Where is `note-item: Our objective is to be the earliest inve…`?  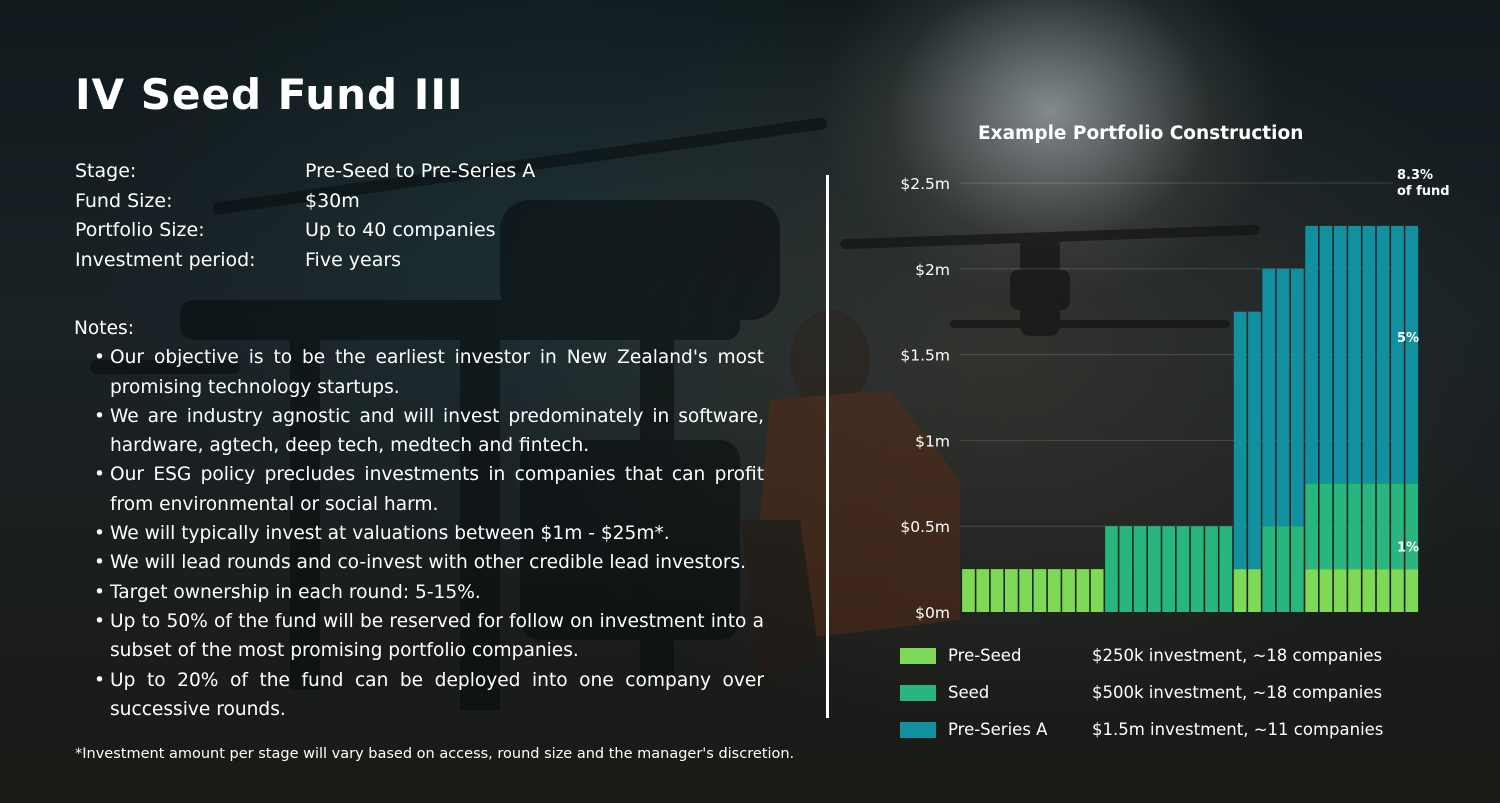
note-item: Our objective is to be the earliest inve… is located at coordinates (419, 372).